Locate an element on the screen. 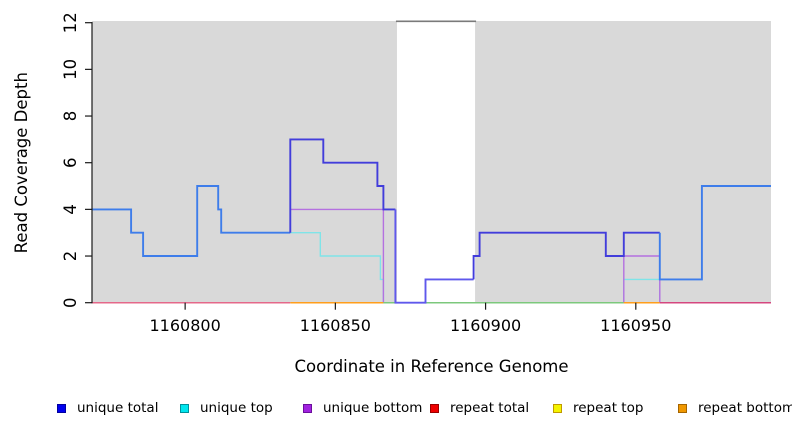 This screenshot has height=432, width=792. legend-label-unique-top: unique top is located at coordinates (236, 408).